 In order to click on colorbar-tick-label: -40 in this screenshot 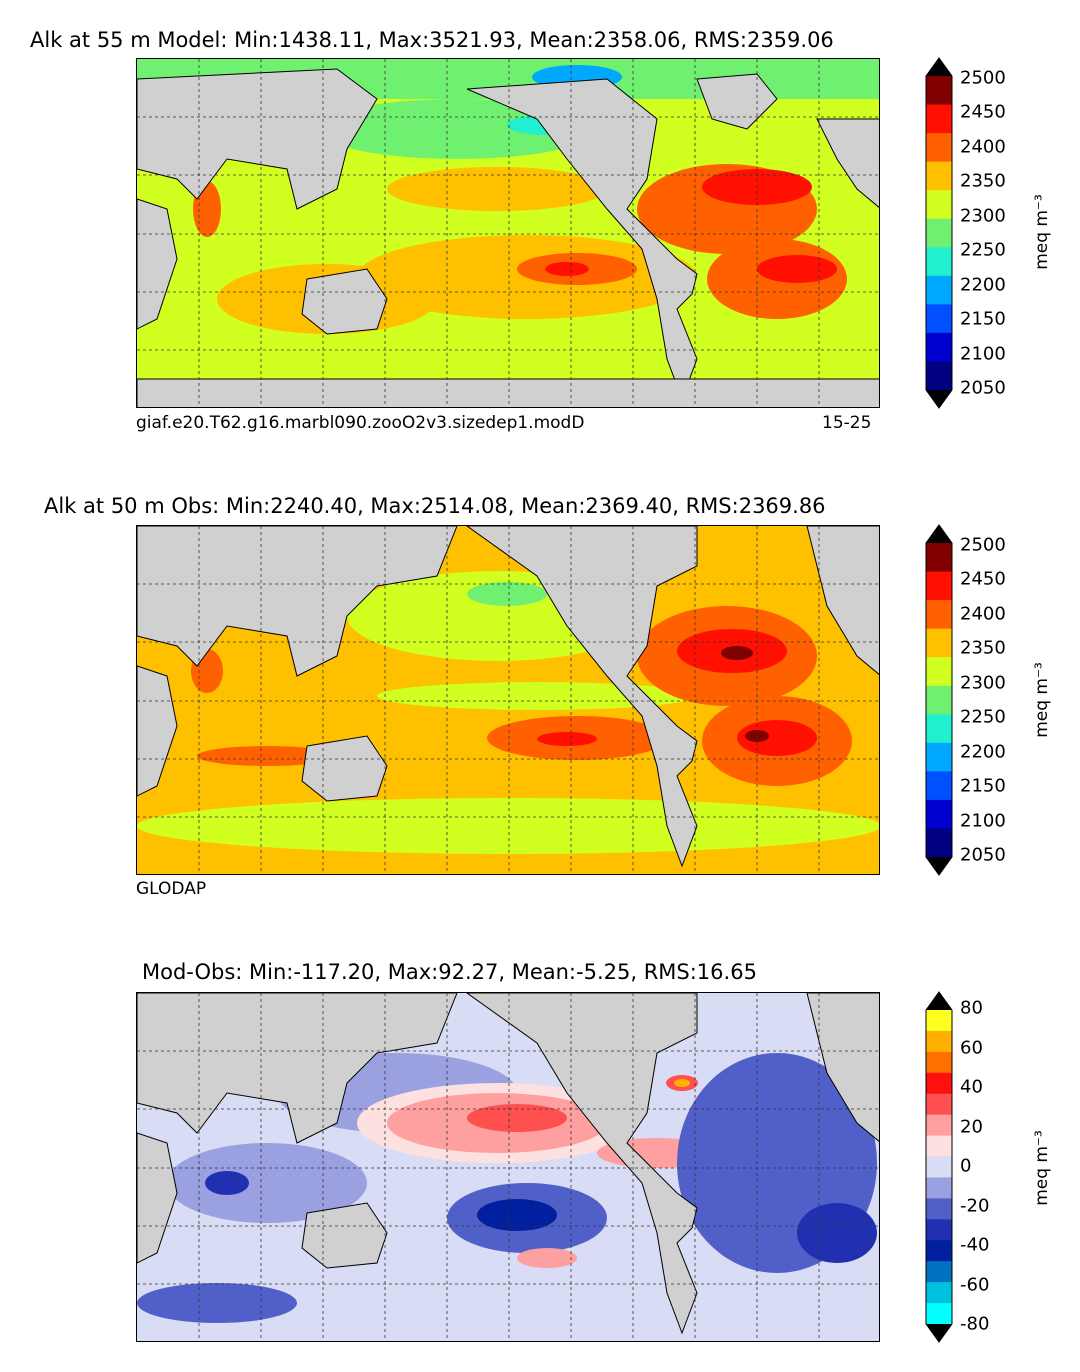, I will do `click(975, 1245)`.